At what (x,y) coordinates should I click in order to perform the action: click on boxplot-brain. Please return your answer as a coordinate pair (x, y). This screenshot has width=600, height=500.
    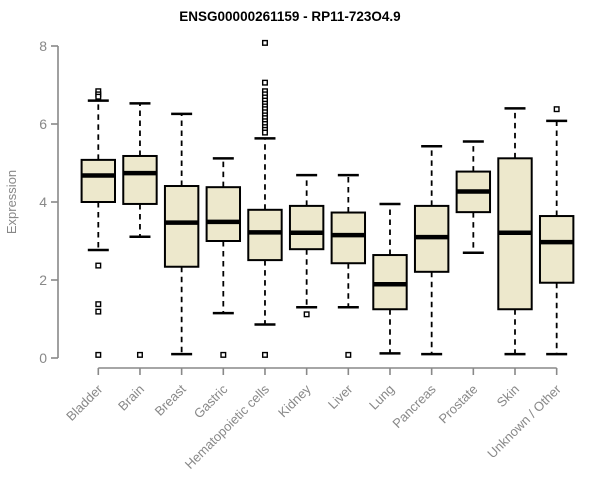
    Looking at the image, I should click on (140, 230).